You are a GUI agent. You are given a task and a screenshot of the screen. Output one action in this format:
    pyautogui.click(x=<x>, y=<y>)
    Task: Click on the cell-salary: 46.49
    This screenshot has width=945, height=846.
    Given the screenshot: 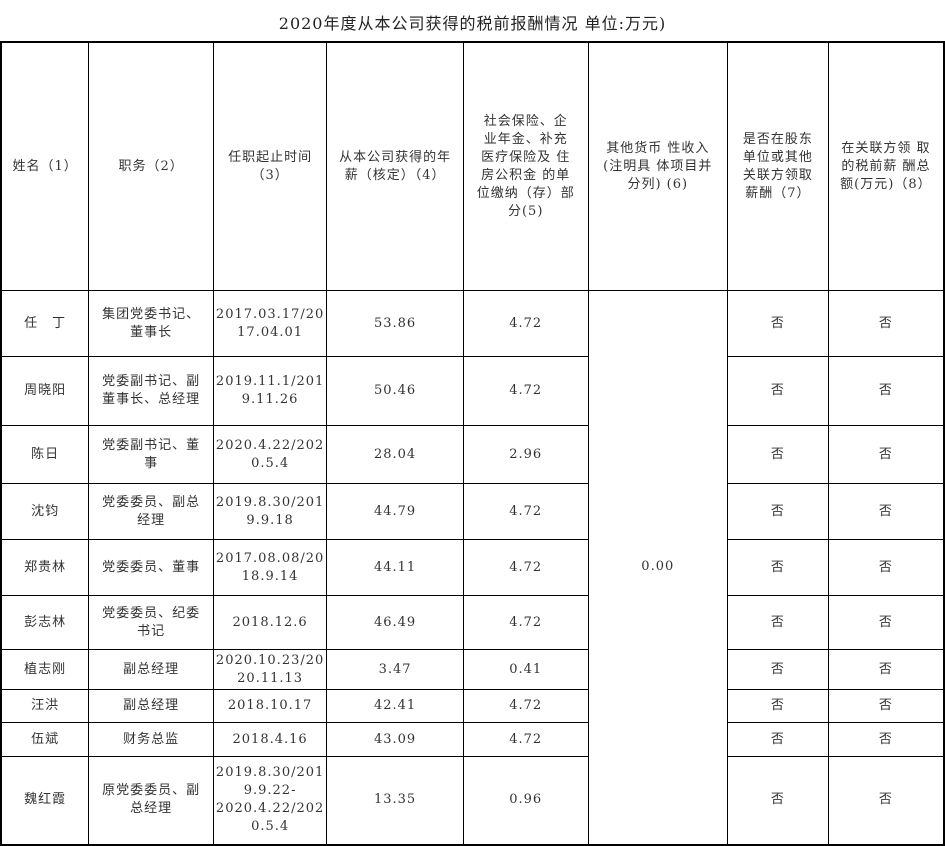 What is the action you would take?
    pyautogui.click(x=395, y=622)
    